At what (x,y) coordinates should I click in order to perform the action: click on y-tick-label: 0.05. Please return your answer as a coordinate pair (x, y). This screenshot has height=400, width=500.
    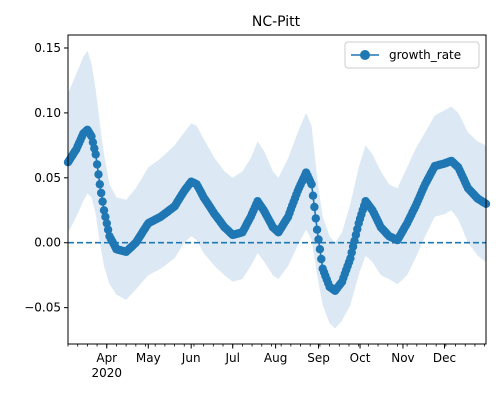
    Looking at the image, I should click on (47, 178).